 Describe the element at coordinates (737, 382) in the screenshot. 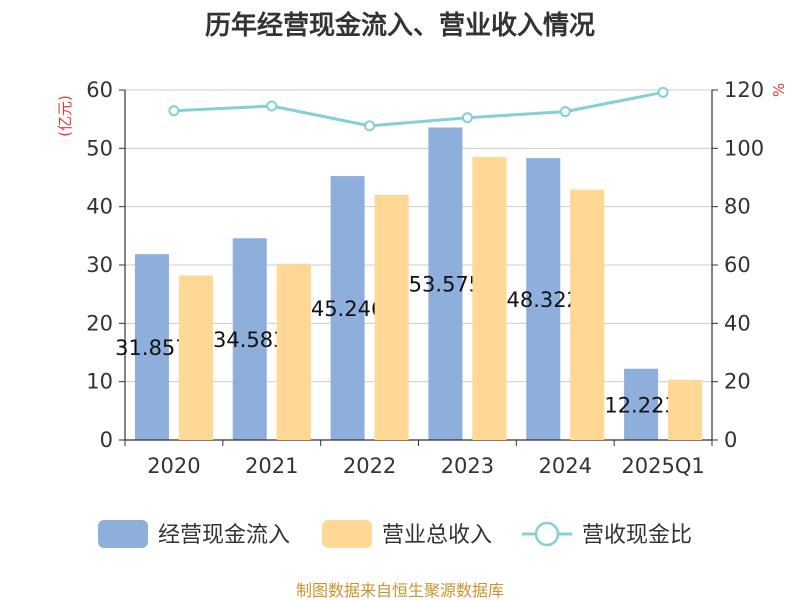

I see `right-axis-tick-label: 20` at that location.